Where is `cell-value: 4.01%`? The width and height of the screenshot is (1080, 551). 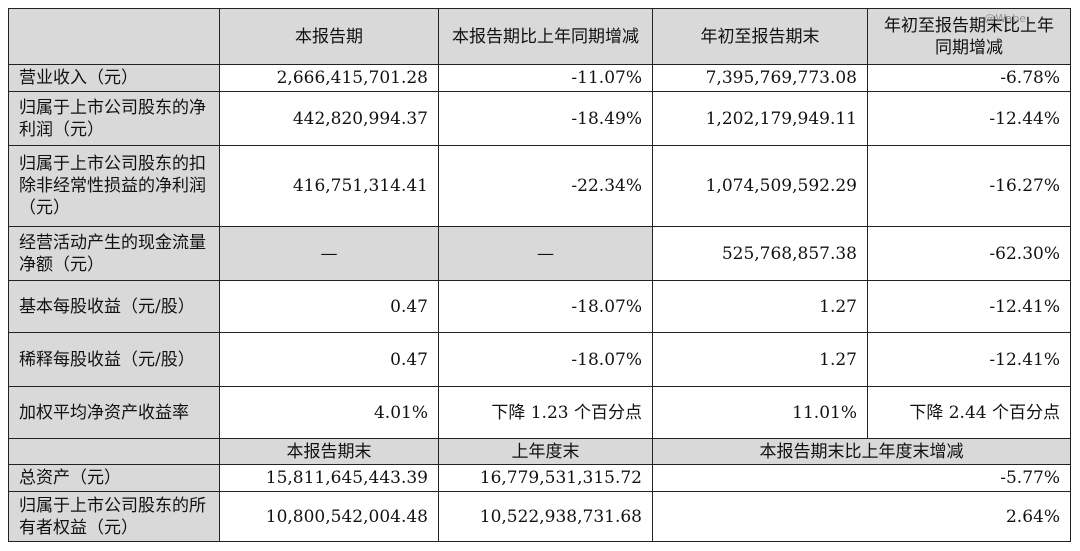 cell-value: 4.01% is located at coordinates (329, 412).